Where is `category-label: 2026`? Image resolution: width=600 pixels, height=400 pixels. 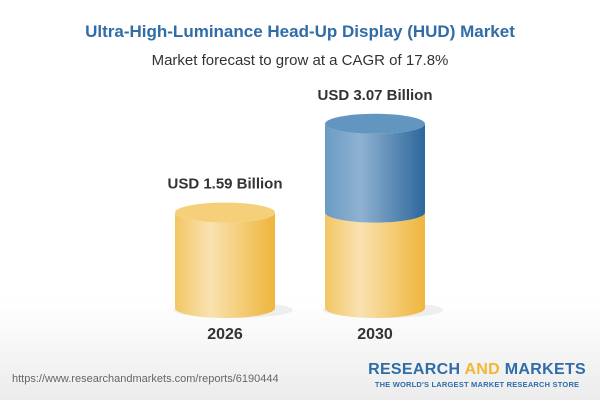
category-label: 2026 is located at coordinates (225, 334).